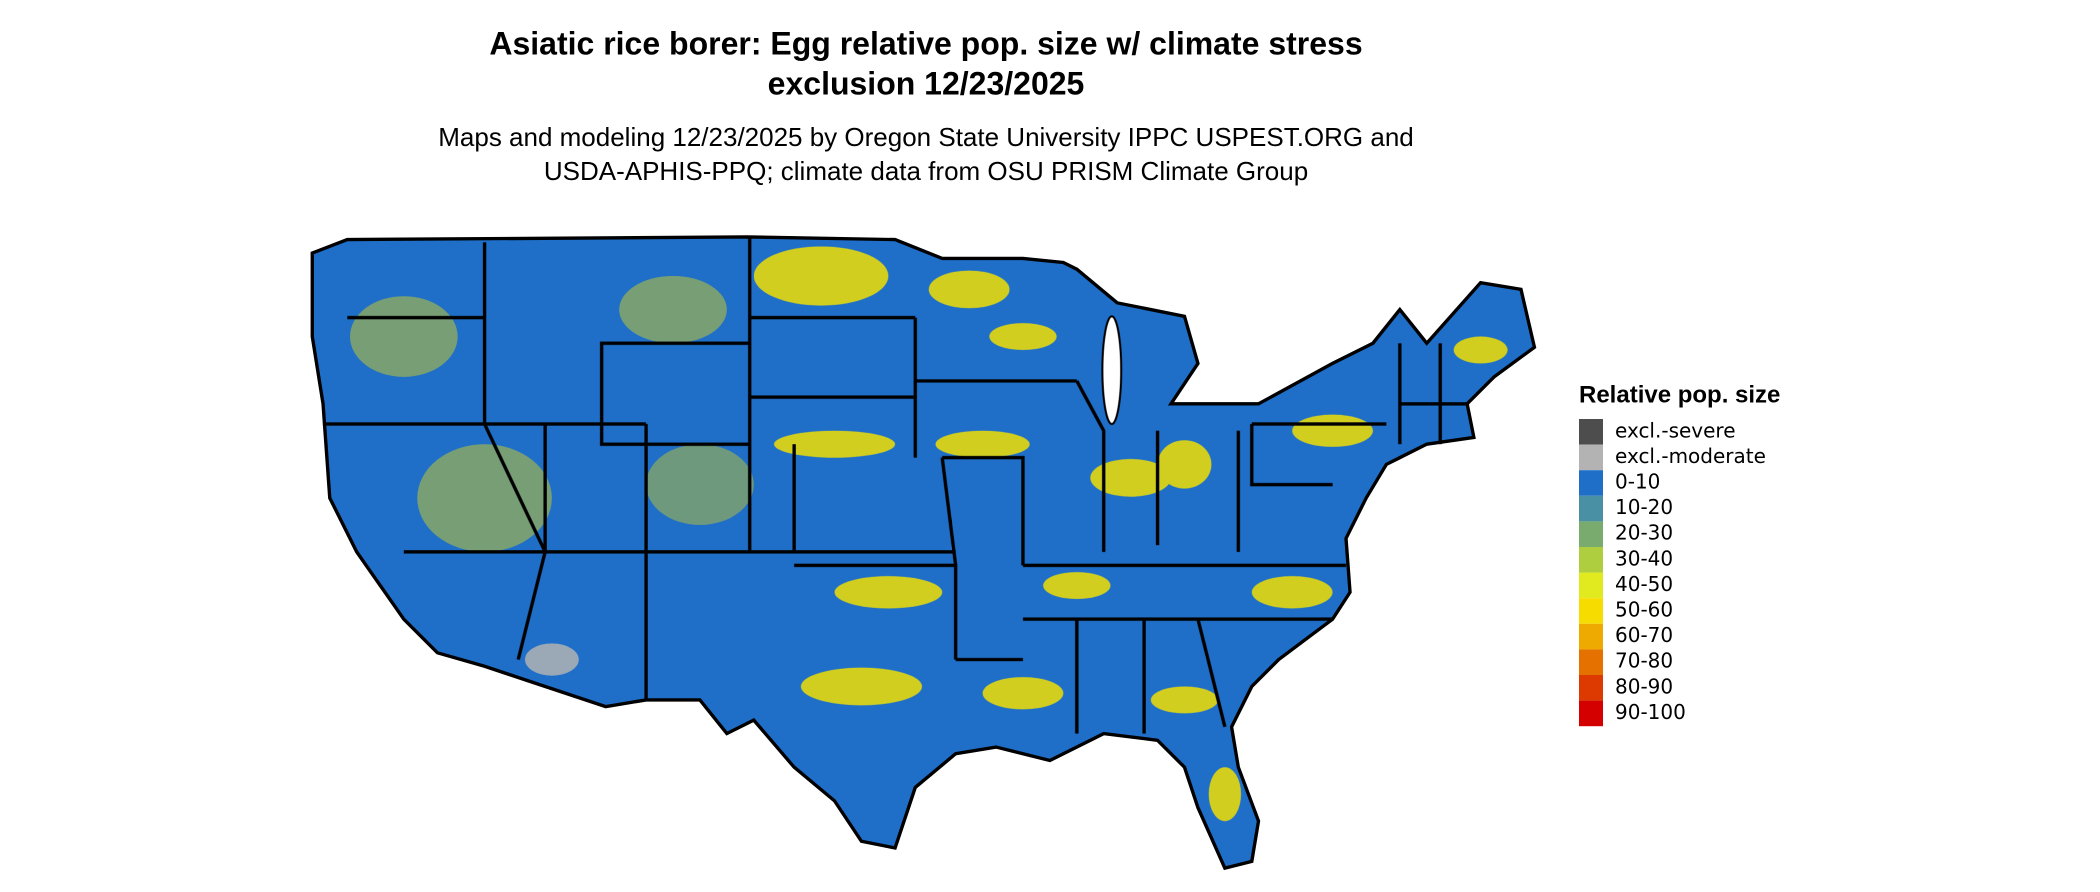  What do you see at coordinates (1679, 394) in the screenshot?
I see `legend-title: Relative pop. size` at bounding box center [1679, 394].